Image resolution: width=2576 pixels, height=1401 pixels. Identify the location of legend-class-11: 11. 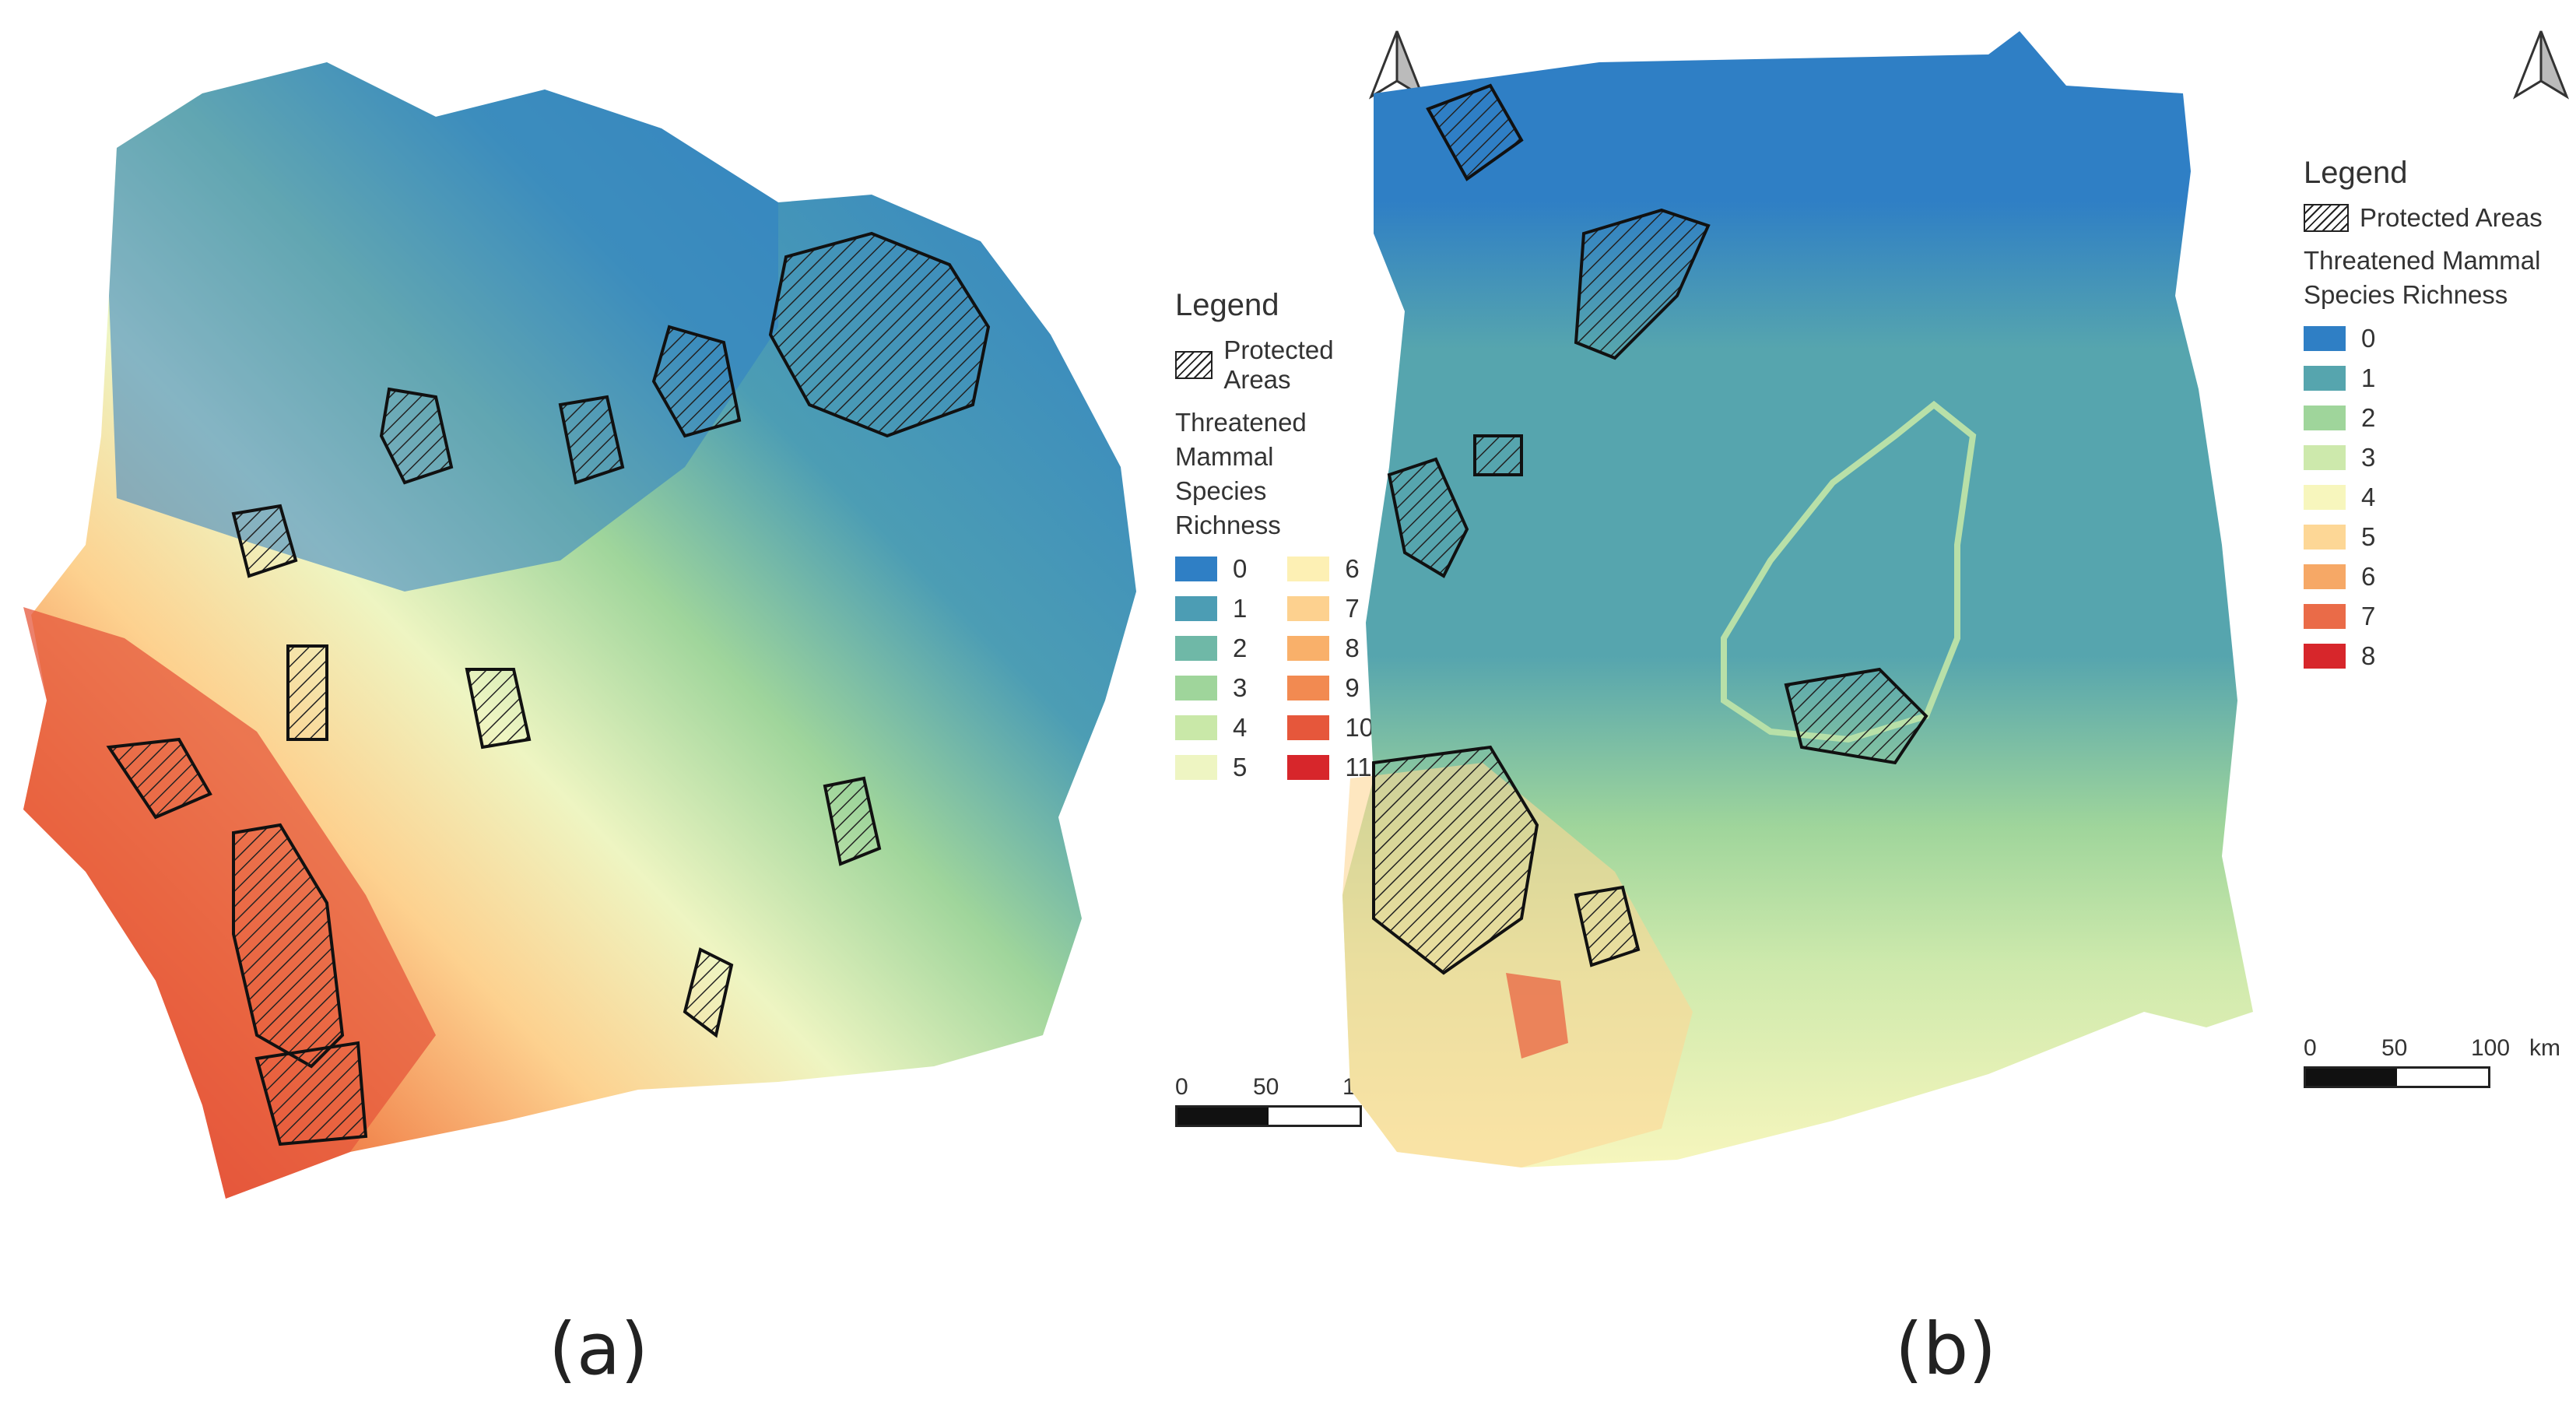
(1331, 767).